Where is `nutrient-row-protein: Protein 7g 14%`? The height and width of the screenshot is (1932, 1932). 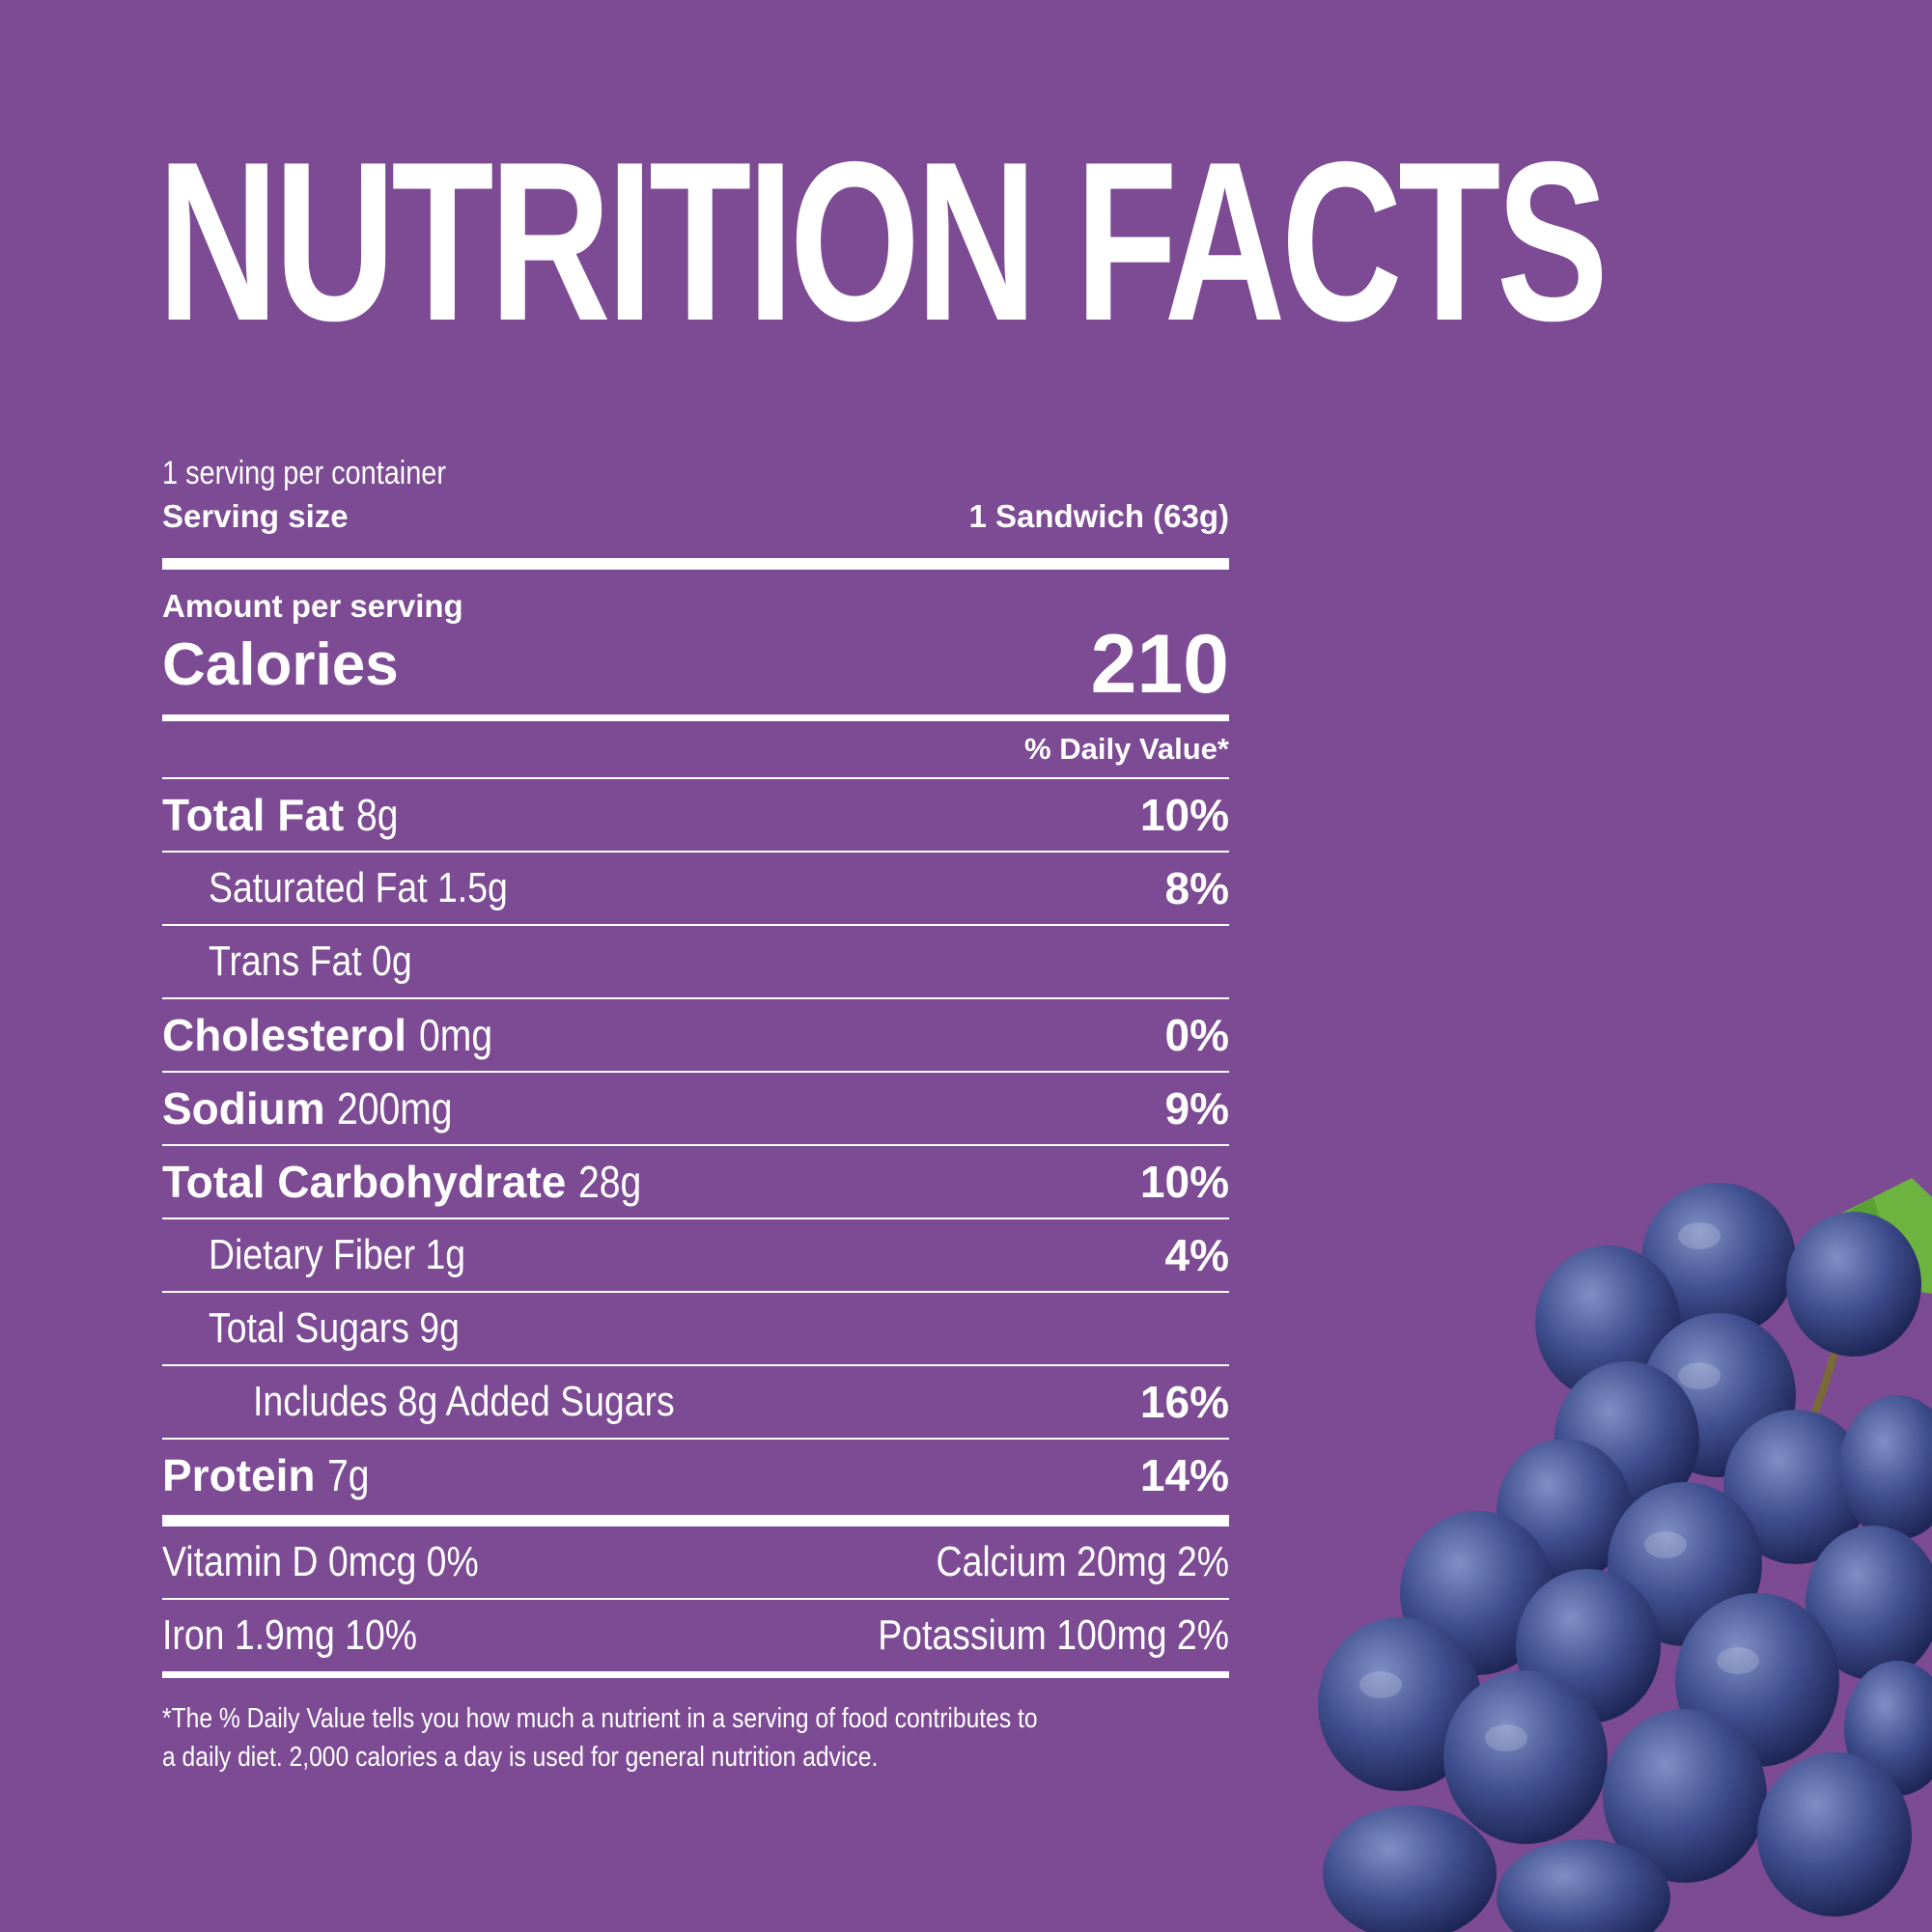 nutrient-row-protein: Protein 7g 14% is located at coordinates (696, 1476).